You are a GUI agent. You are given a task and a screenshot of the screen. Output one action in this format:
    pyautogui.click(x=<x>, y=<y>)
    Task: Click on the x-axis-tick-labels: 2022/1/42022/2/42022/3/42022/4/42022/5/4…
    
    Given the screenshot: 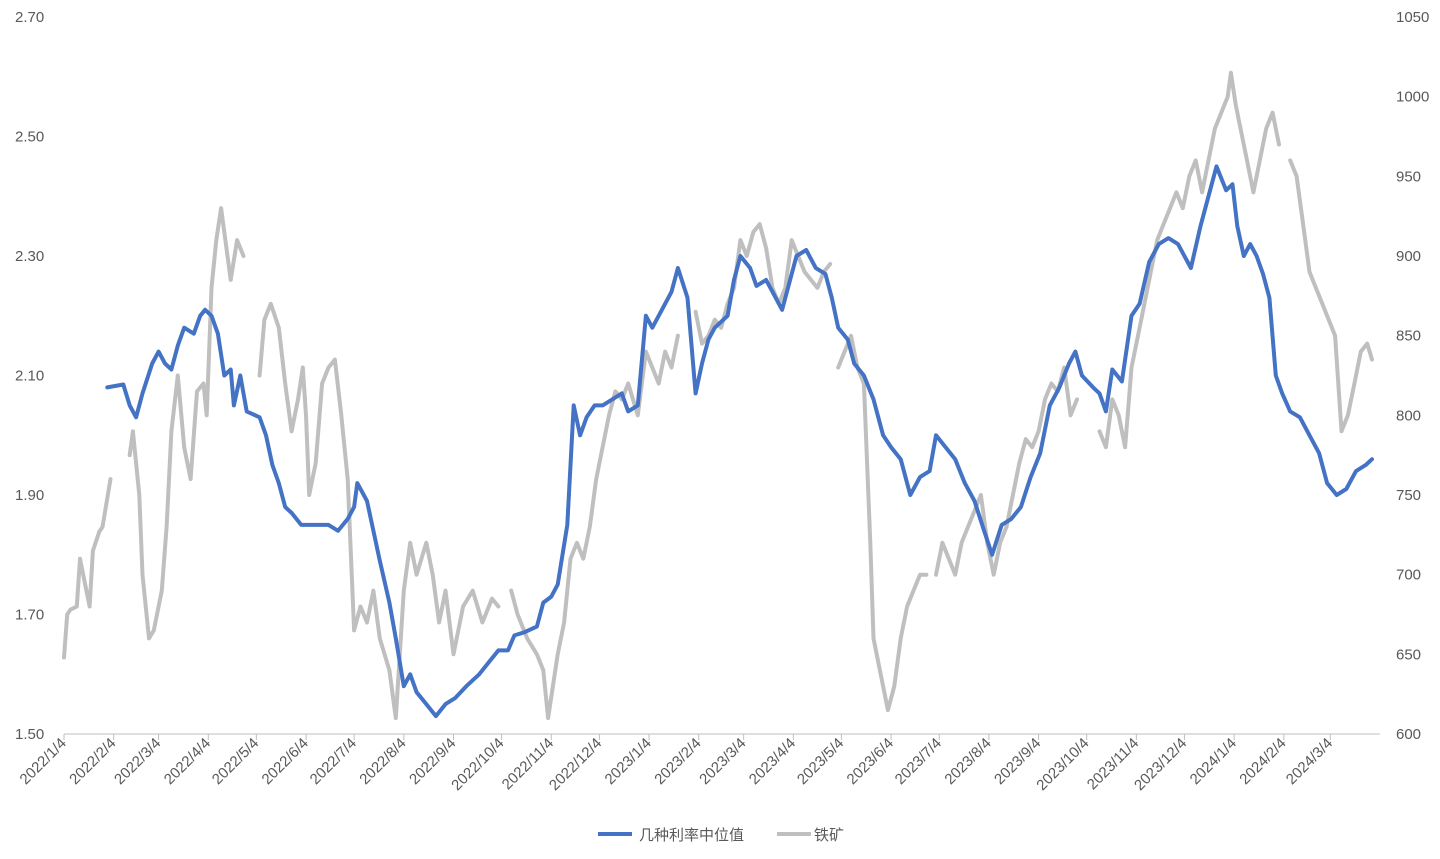 What is the action you would take?
    pyautogui.click(x=676, y=764)
    